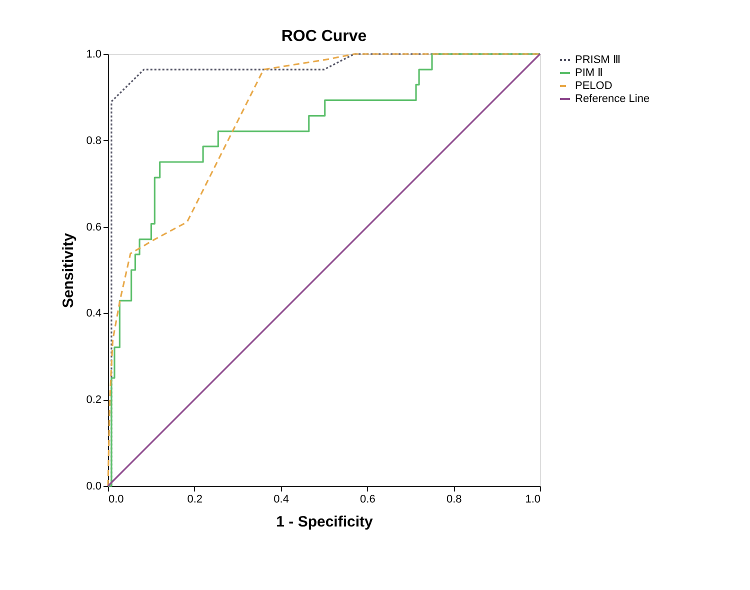 The width and height of the screenshot is (750, 590). Describe the element at coordinates (94, 314) in the screenshot. I see `y-tick-label: 0.4` at that location.